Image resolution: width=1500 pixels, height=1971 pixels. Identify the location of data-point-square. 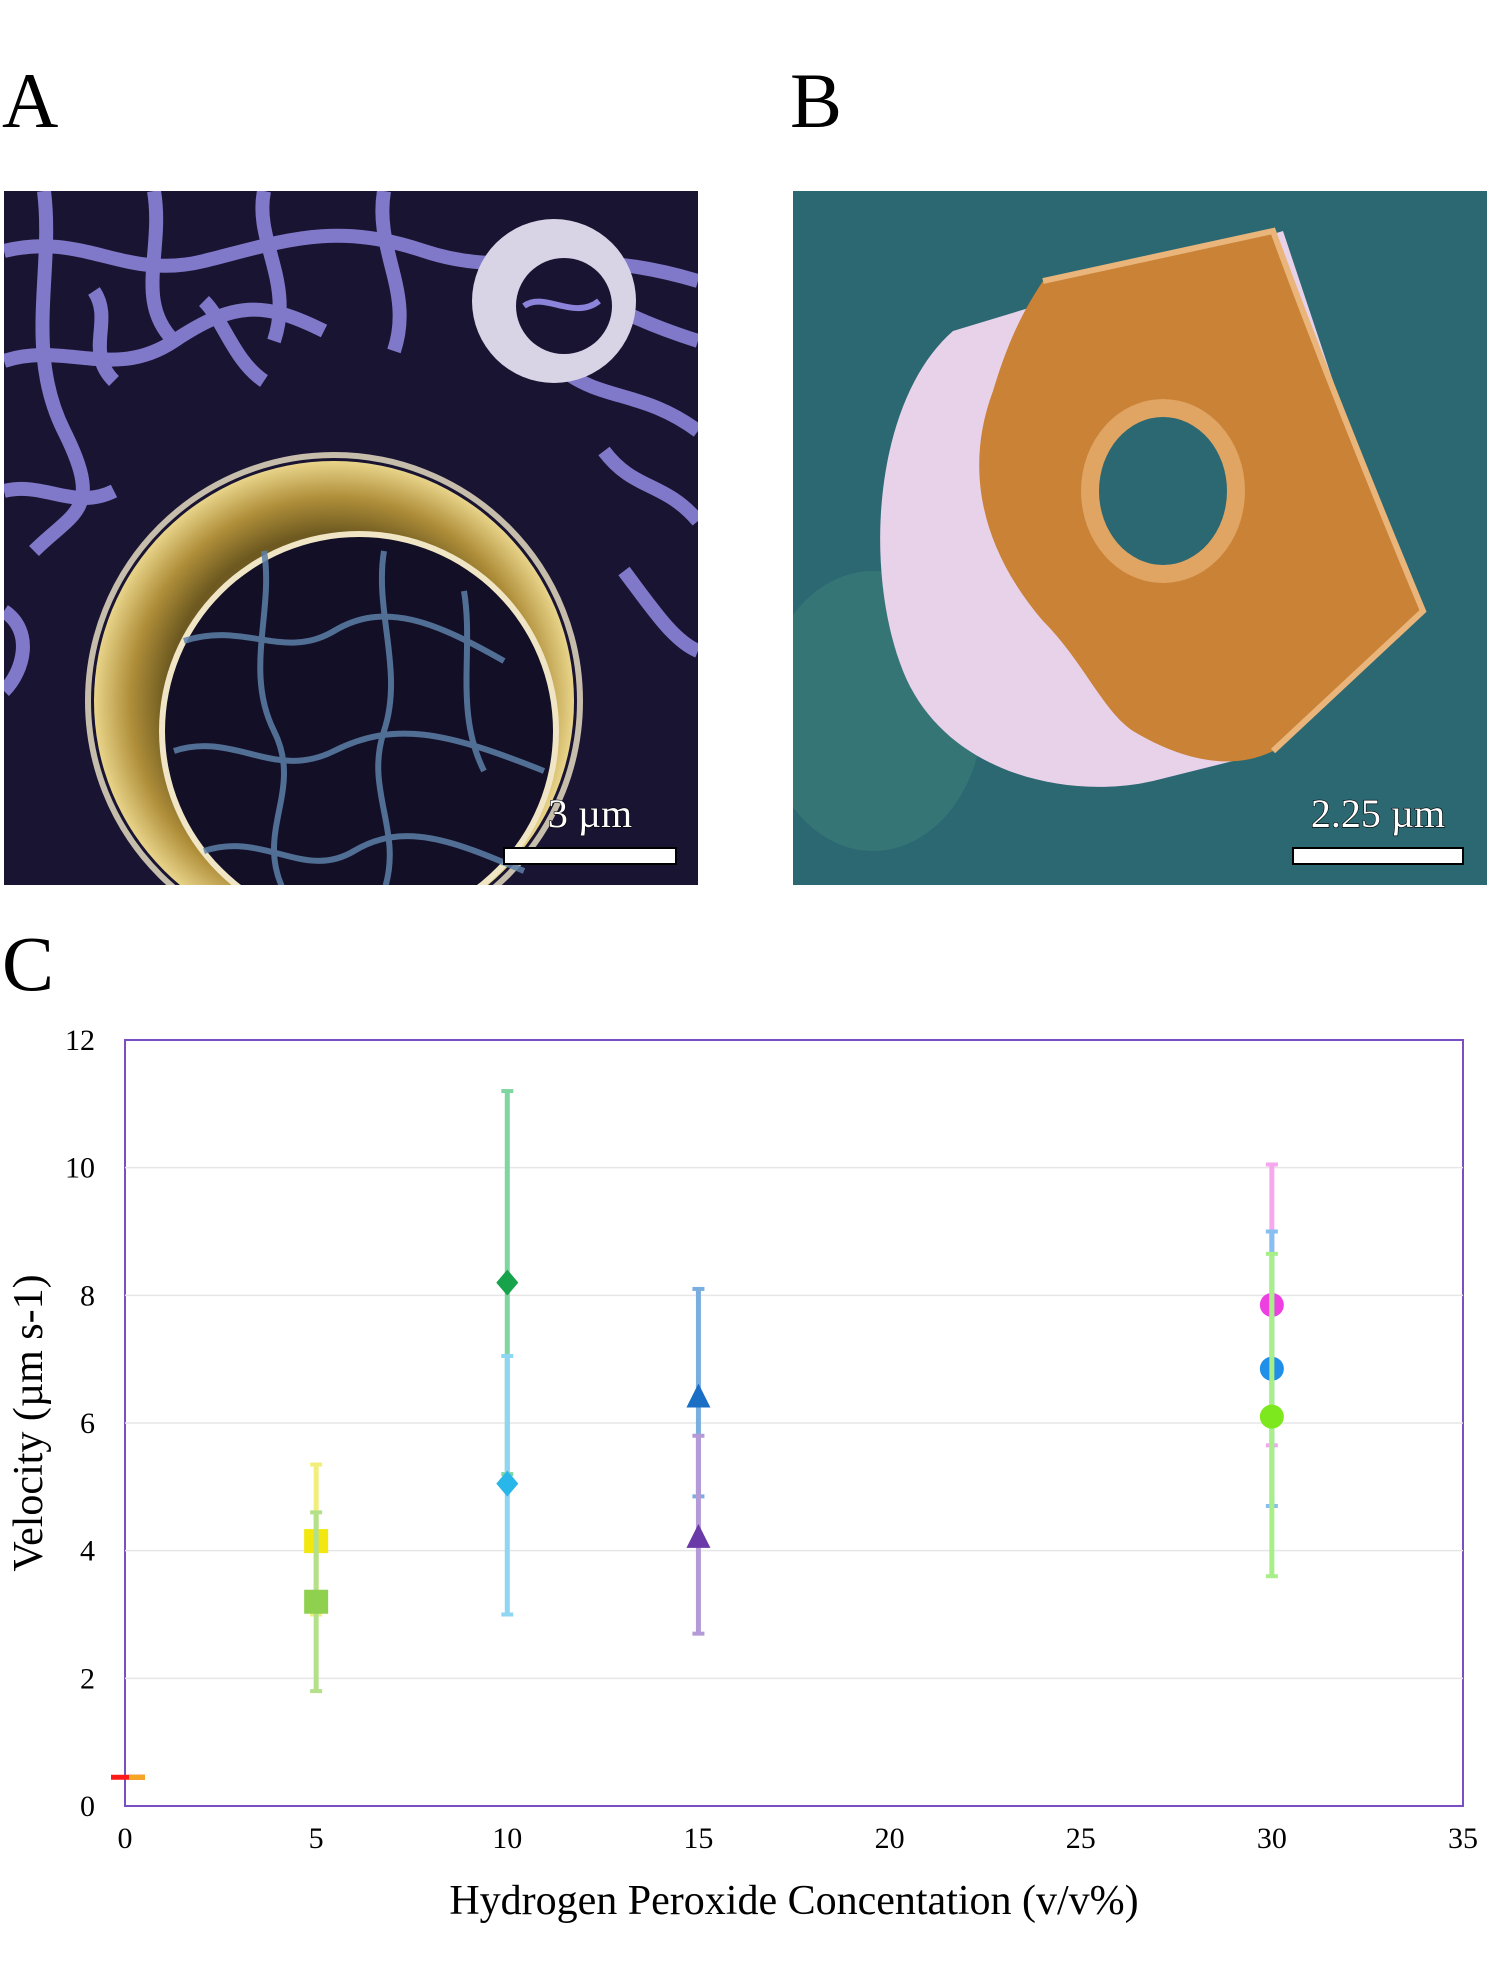
(316, 1602).